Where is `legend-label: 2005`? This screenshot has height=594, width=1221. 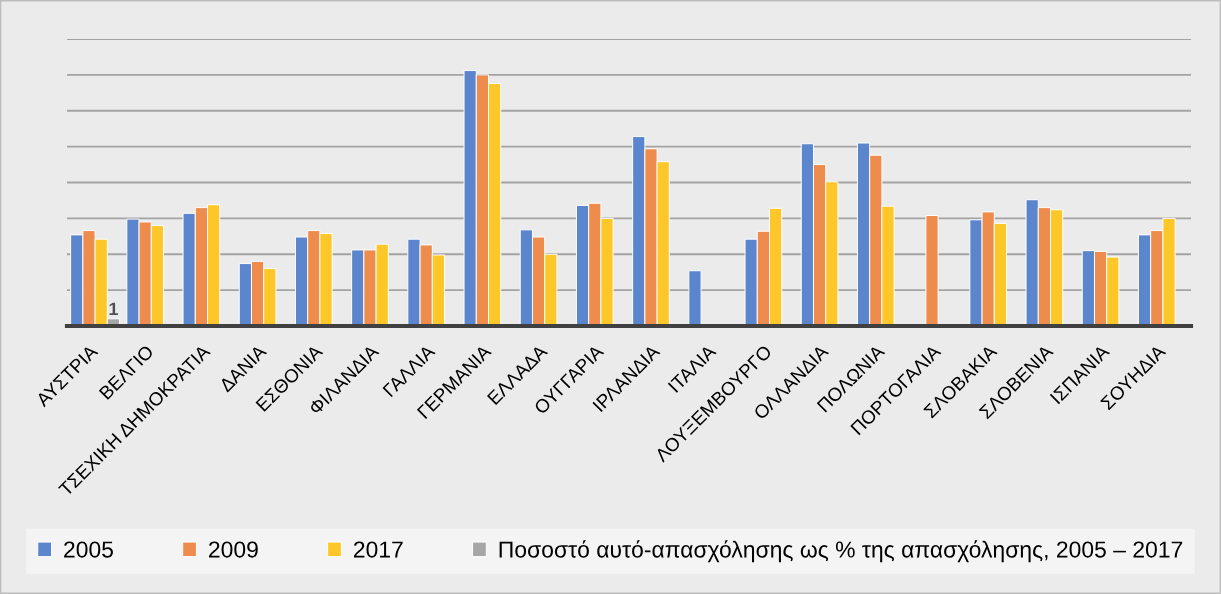 legend-label: 2005 is located at coordinates (88, 549).